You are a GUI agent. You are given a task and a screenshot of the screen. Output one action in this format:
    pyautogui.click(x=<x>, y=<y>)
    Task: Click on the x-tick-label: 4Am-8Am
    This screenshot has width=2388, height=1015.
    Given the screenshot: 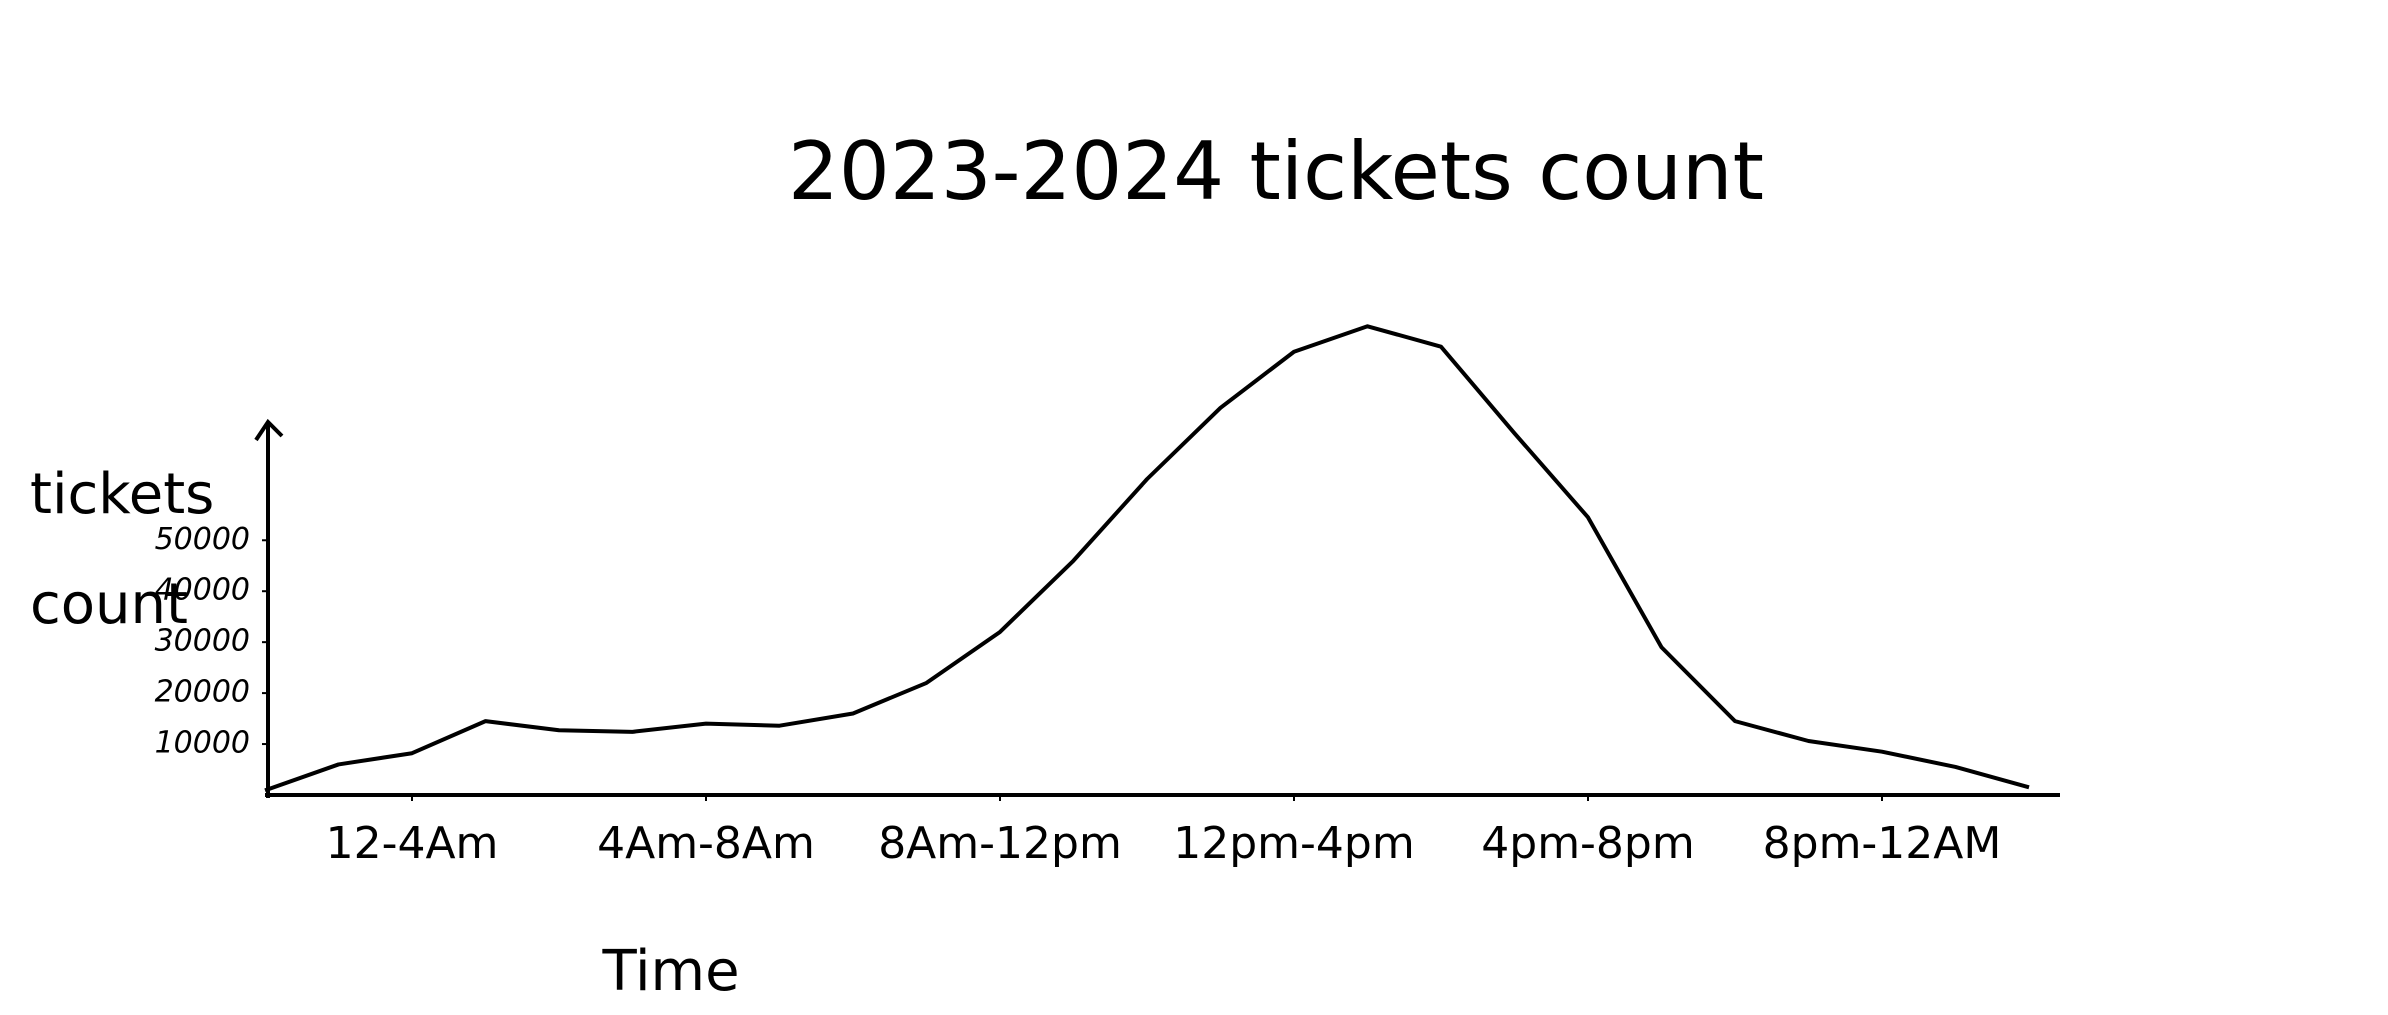 What is the action you would take?
    pyautogui.click(x=706, y=843)
    